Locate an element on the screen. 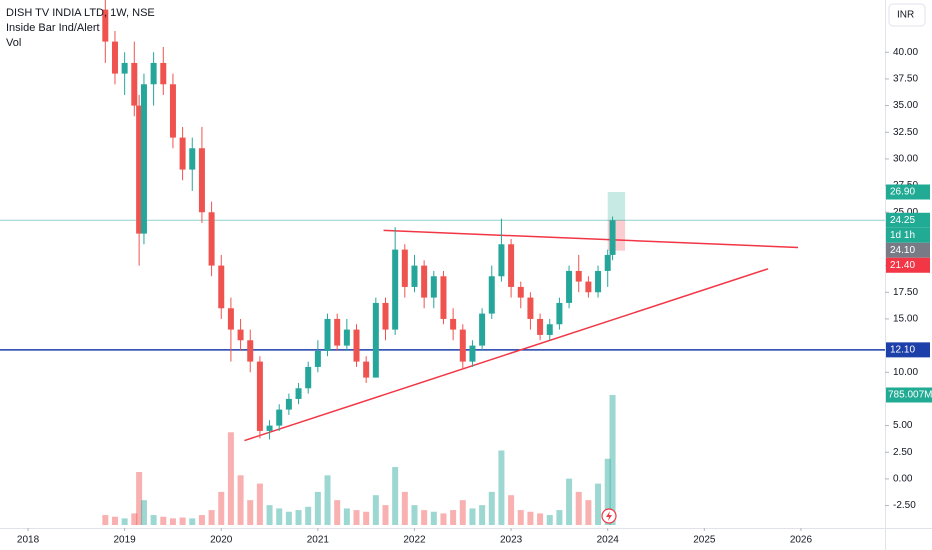  countdown-text: 1d 1h is located at coordinates (902, 235).